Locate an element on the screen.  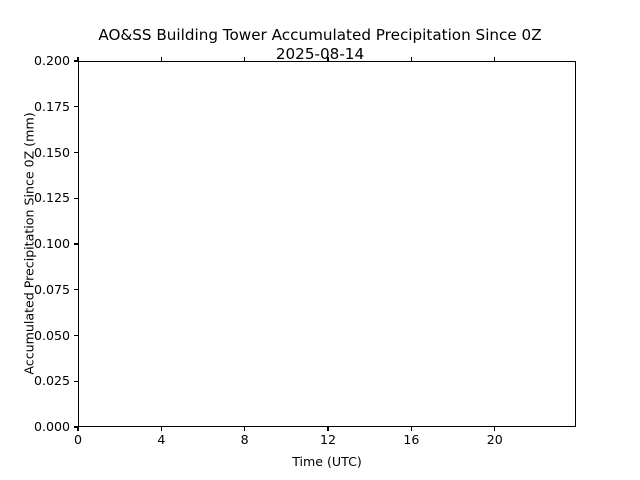
y-axis-tick-label: 0.000 is located at coordinates (51, 426).